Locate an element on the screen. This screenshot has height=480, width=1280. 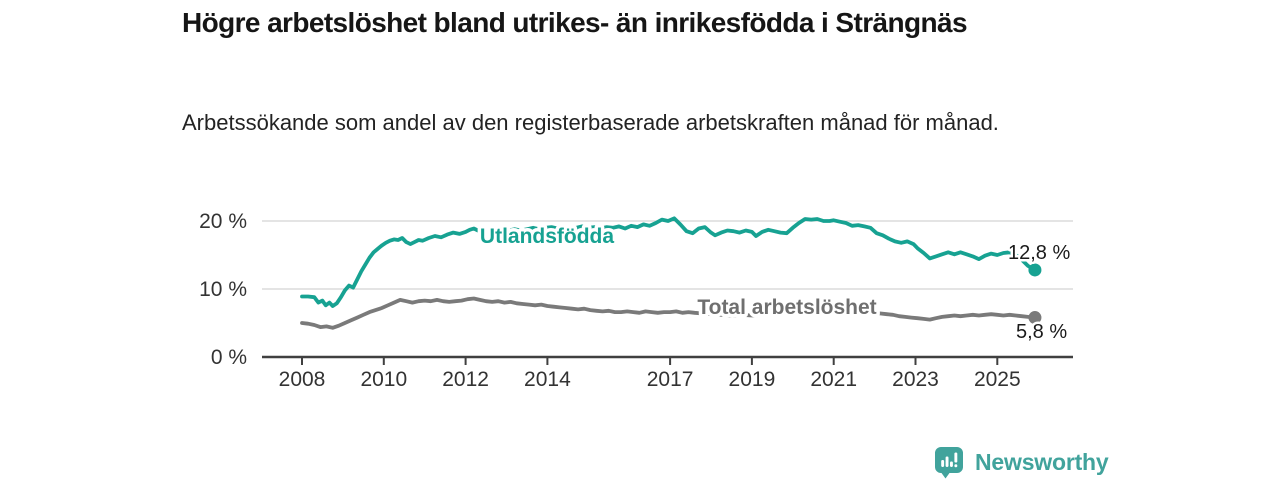
series-end-dots is located at coordinates (1035, 294).